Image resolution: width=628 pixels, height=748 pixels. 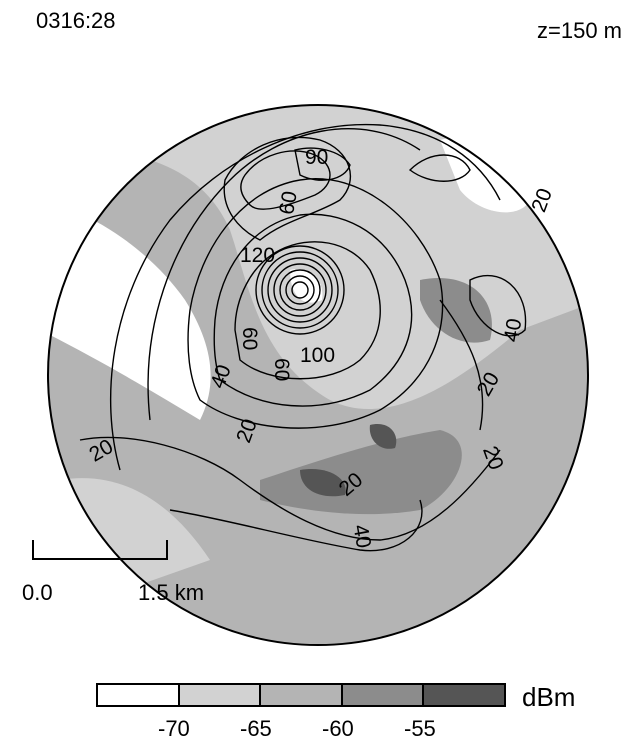 What do you see at coordinates (33, 550) in the screenshot?
I see `scale-bar-tick-left` at bounding box center [33, 550].